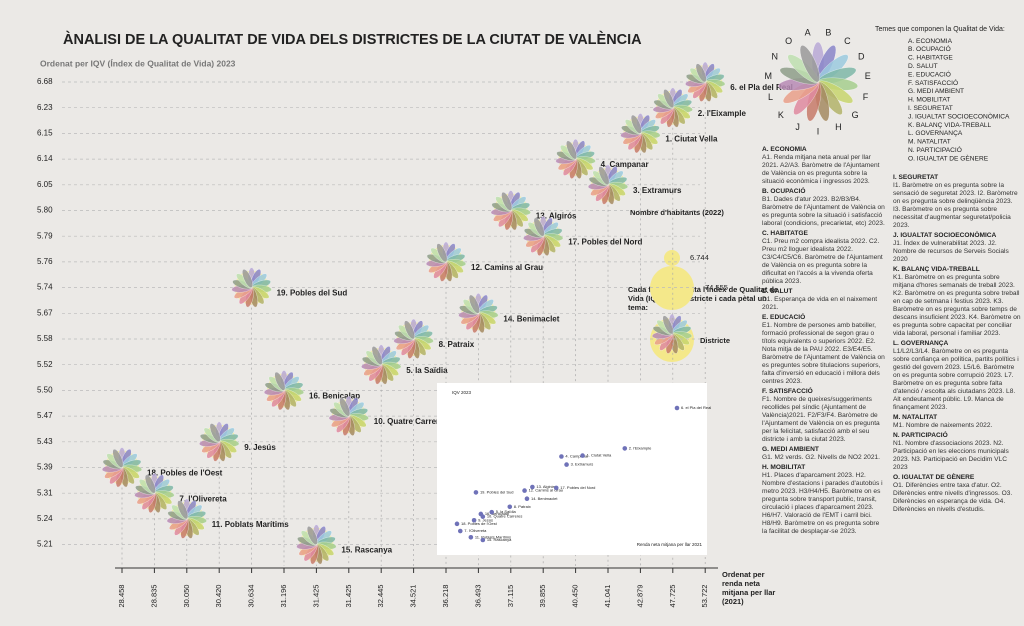  I want to click on y-tick-label: 5.79, so click(45, 235).